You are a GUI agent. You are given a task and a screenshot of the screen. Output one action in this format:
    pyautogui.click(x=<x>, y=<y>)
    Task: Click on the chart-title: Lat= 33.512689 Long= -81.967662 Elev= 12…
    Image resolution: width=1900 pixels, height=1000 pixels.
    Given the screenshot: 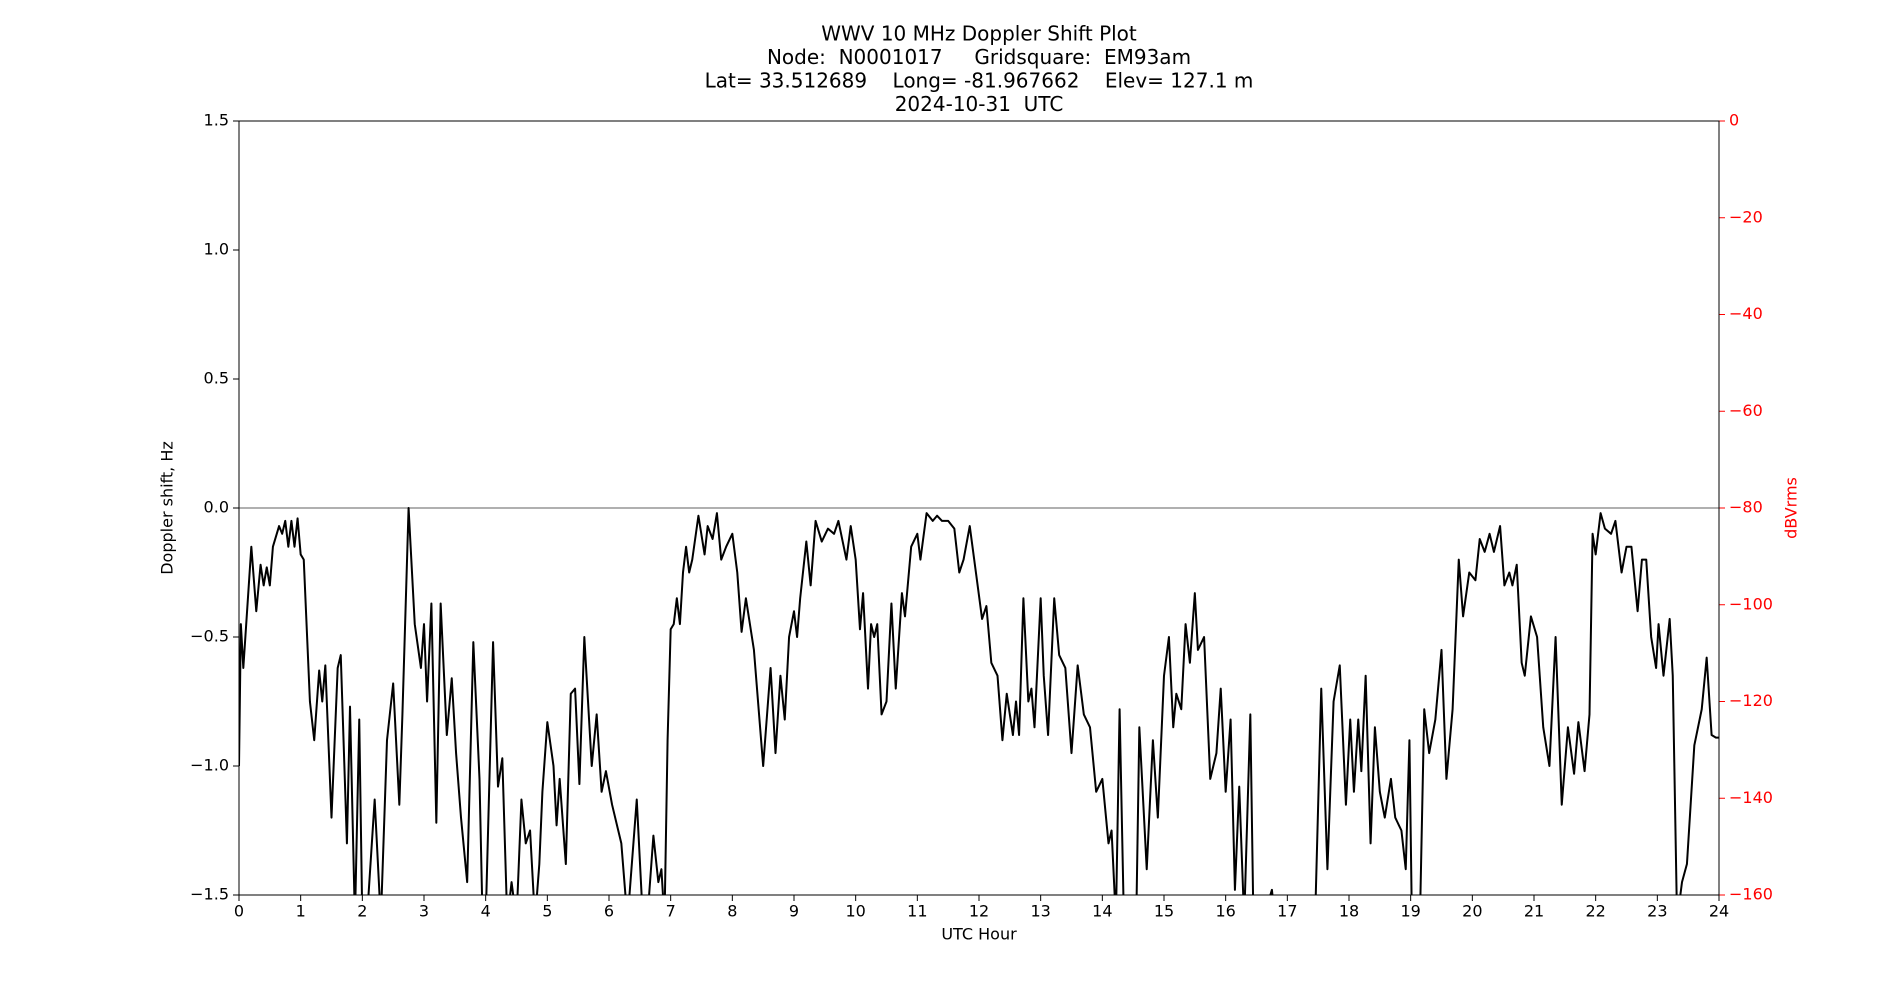 What is the action you would take?
    pyautogui.click(x=979, y=81)
    